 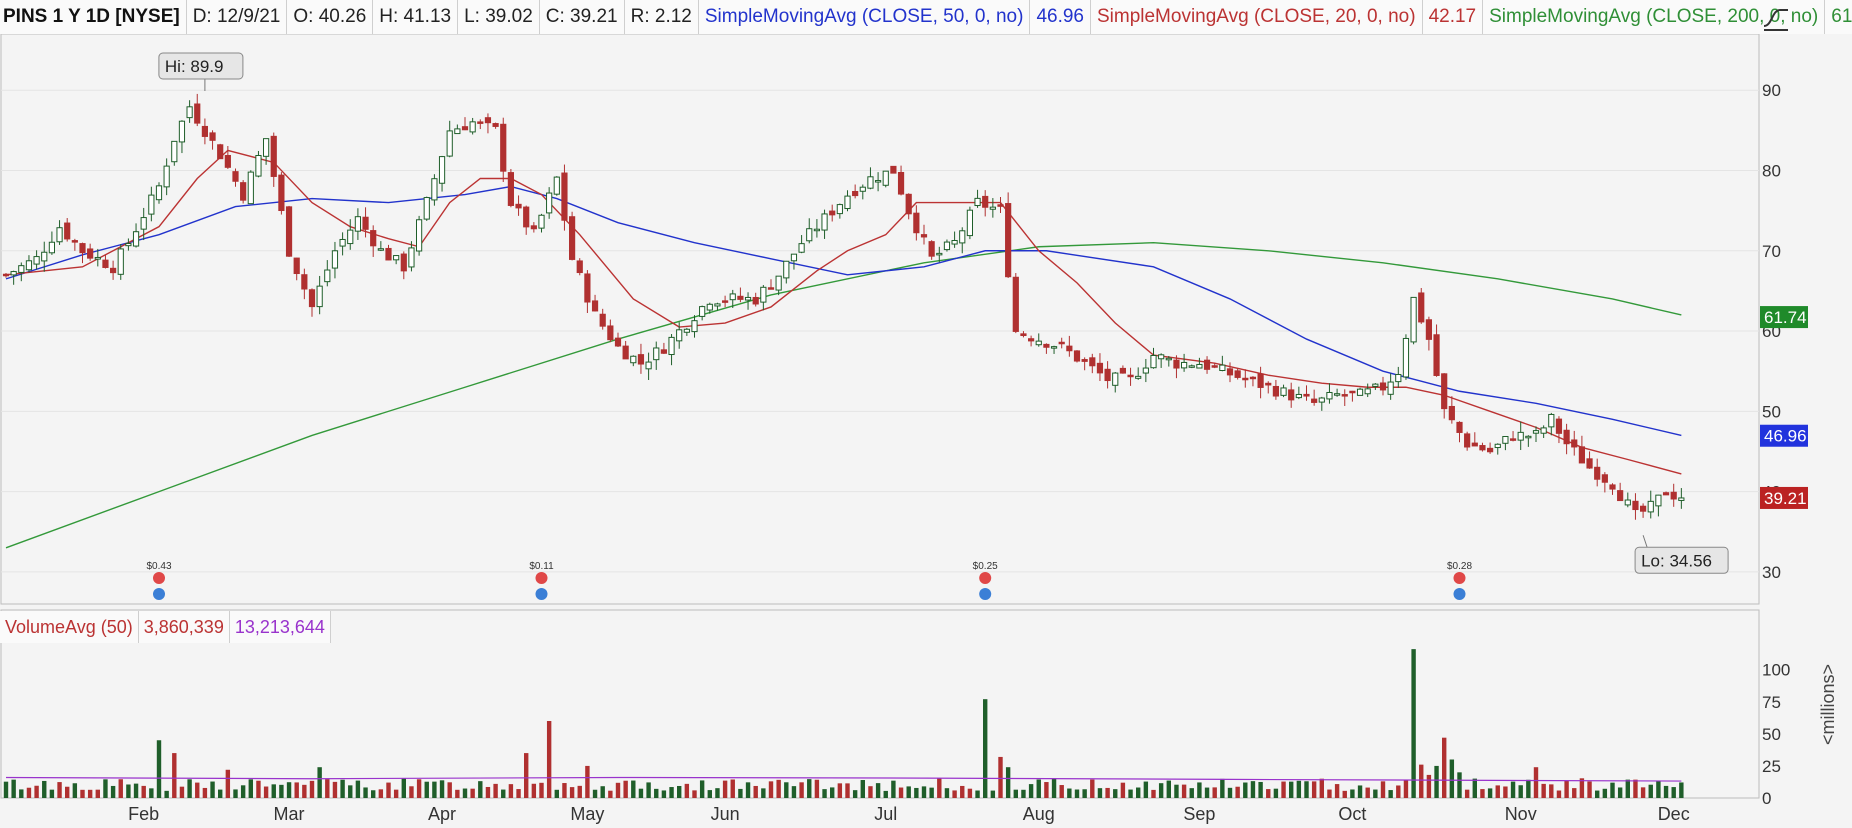 I want to click on symbol-label: PINS 1 Y 1D [NYSE], so click(x=93, y=17).